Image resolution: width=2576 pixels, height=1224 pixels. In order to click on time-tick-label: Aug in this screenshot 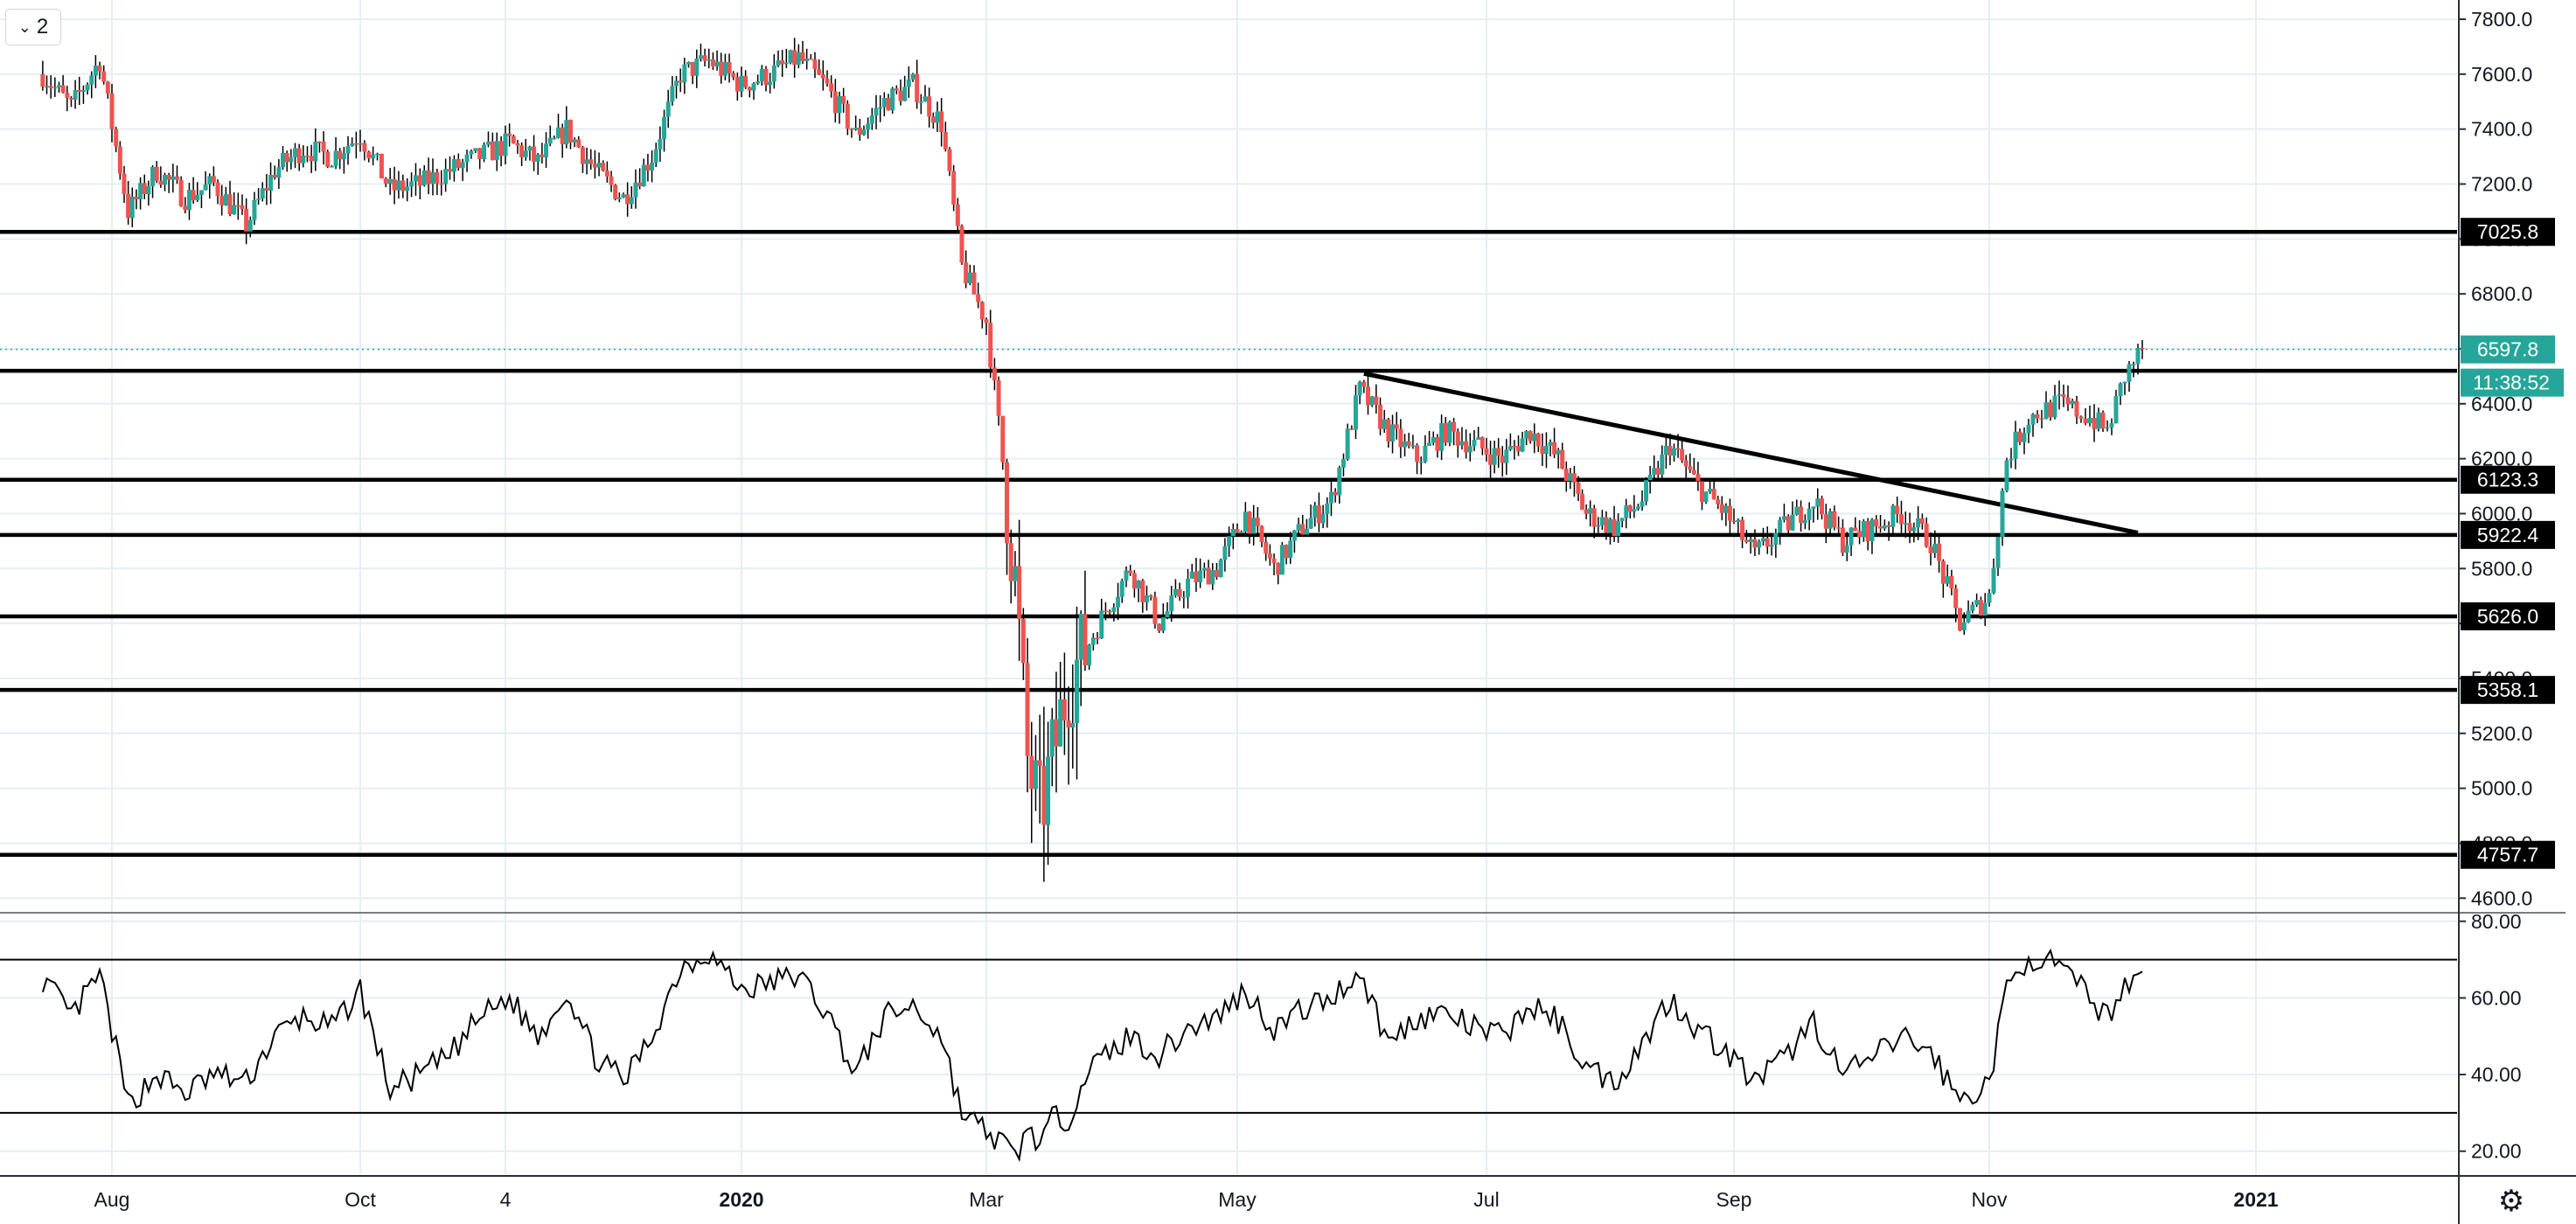, I will do `click(112, 1199)`.